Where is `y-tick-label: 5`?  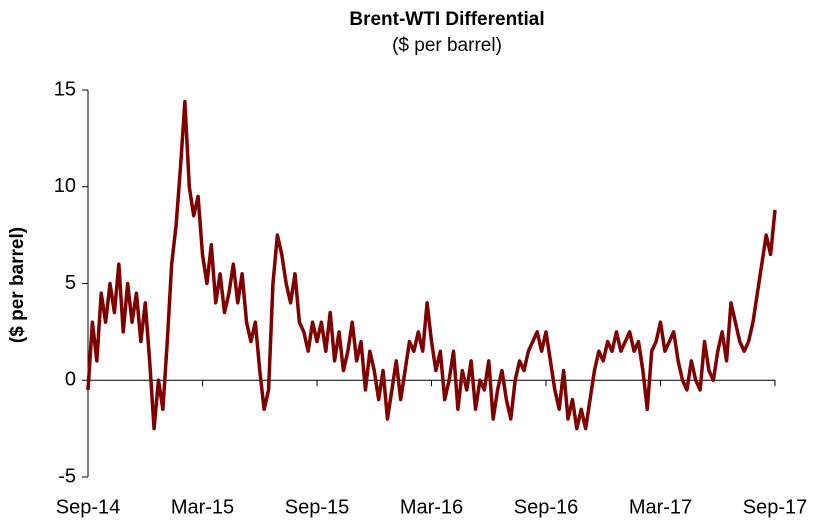
y-tick-label: 5 is located at coordinates (70, 283).